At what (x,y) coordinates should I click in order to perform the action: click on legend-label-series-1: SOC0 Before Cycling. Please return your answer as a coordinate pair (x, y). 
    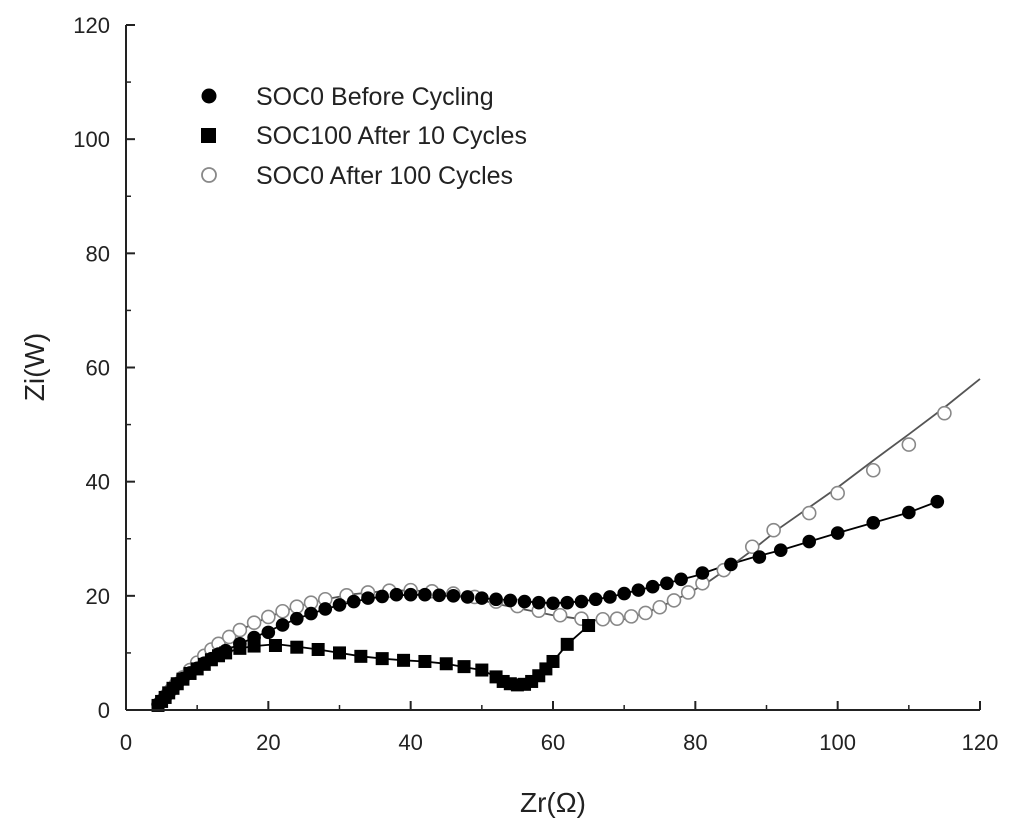
    Looking at the image, I should click on (375, 97).